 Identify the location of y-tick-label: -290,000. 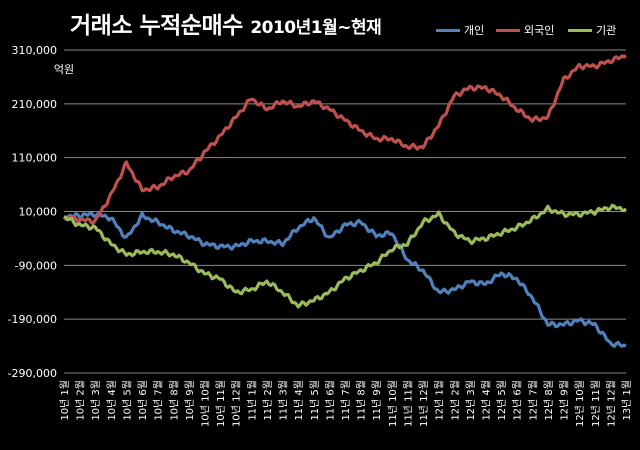
(32, 373).